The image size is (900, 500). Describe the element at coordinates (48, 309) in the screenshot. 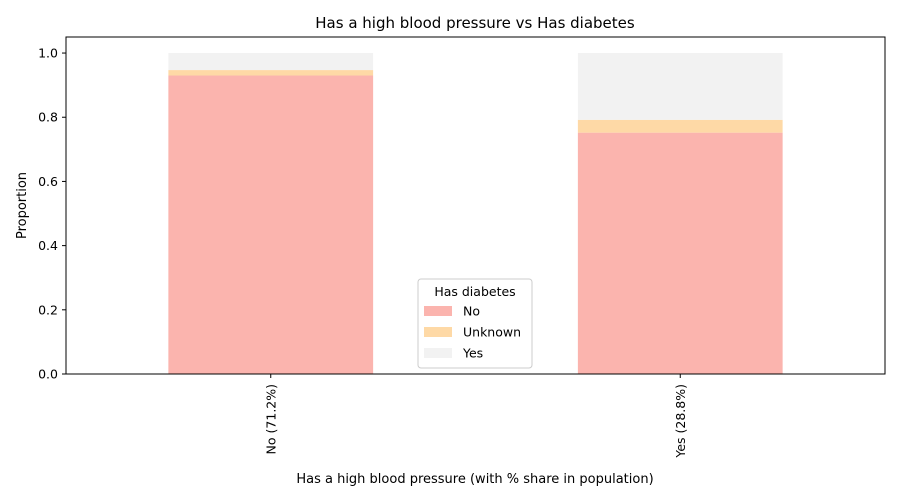

I see `y-tick-label: 0.2` at that location.